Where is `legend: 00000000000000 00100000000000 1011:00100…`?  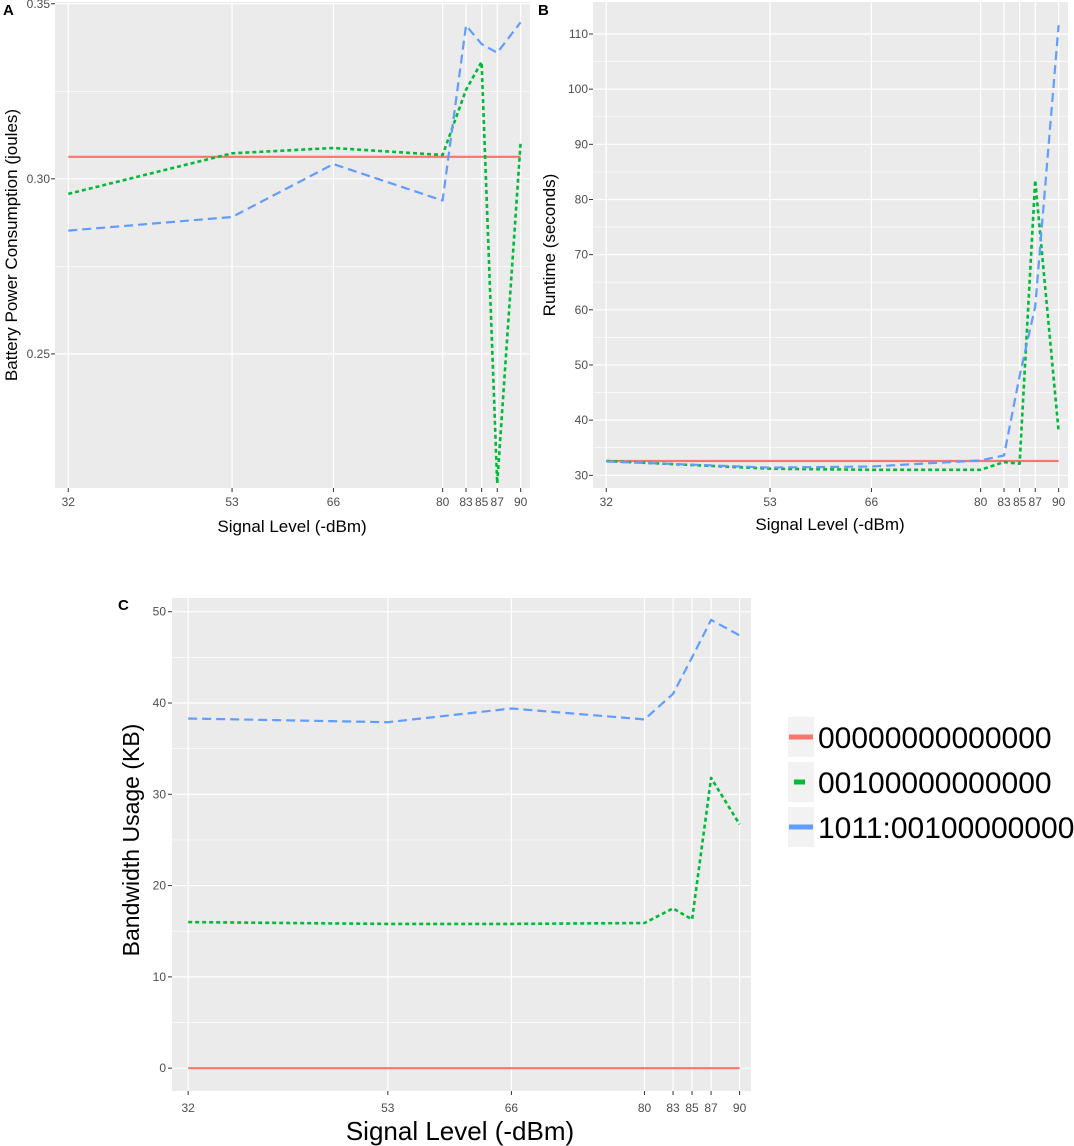
legend: 00000000000000 00100000000000 1011:00100… is located at coordinates (931, 782).